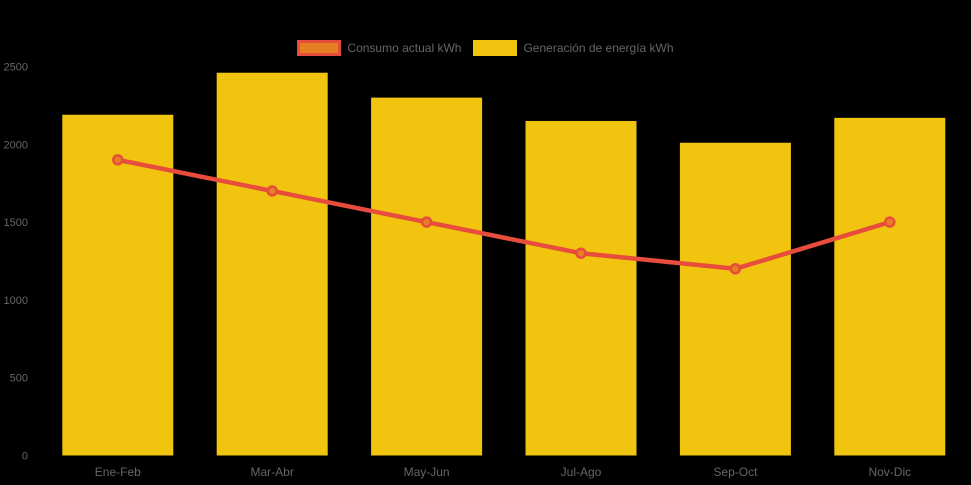  What do you see at coordinates (890, 286) in the screenshot?
I see `bar-Nov-Dic` at bounding box center [890, 286].